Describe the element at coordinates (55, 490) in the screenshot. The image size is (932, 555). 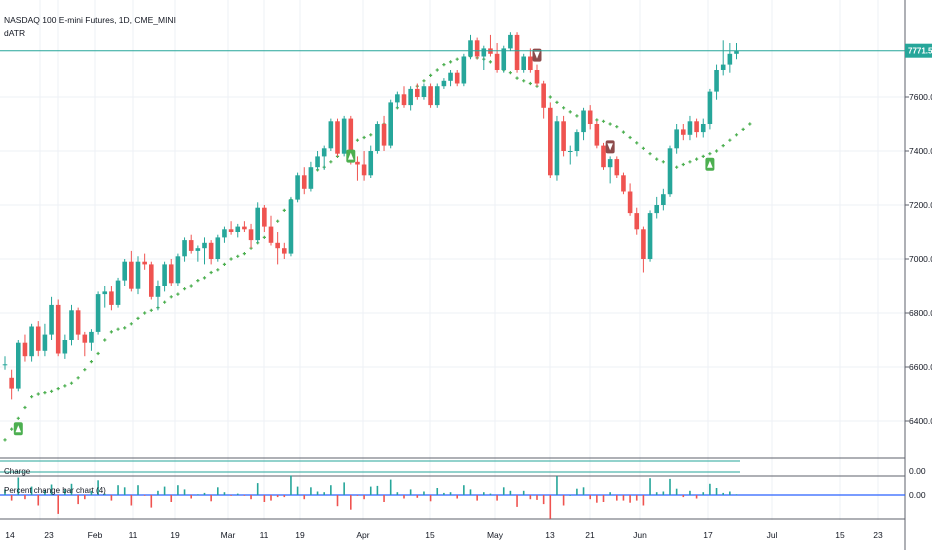
I see `pane2-title: Percent change bar chart (4)` at that location.